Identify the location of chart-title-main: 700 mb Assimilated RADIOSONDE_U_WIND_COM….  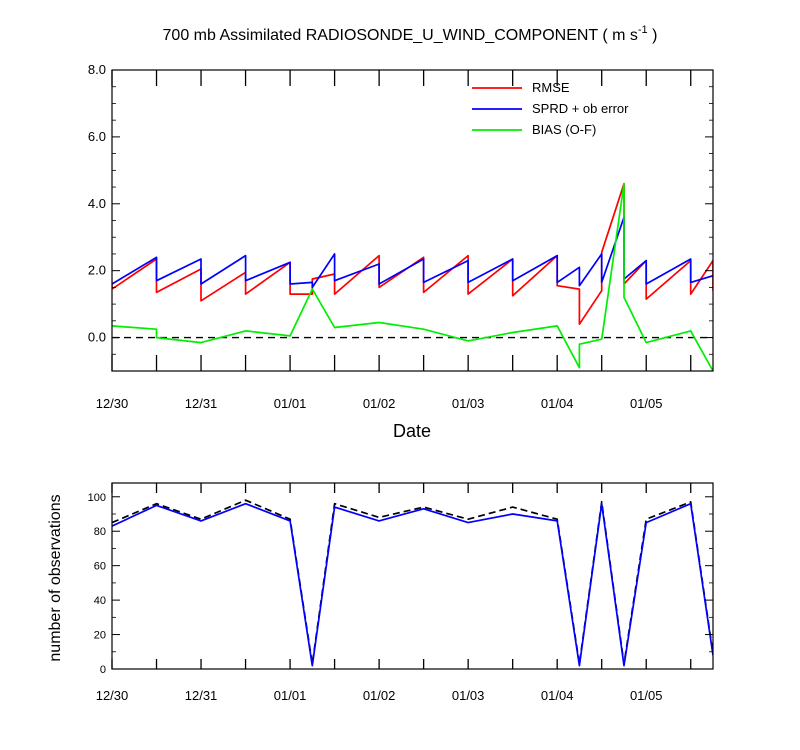
(400, 35).